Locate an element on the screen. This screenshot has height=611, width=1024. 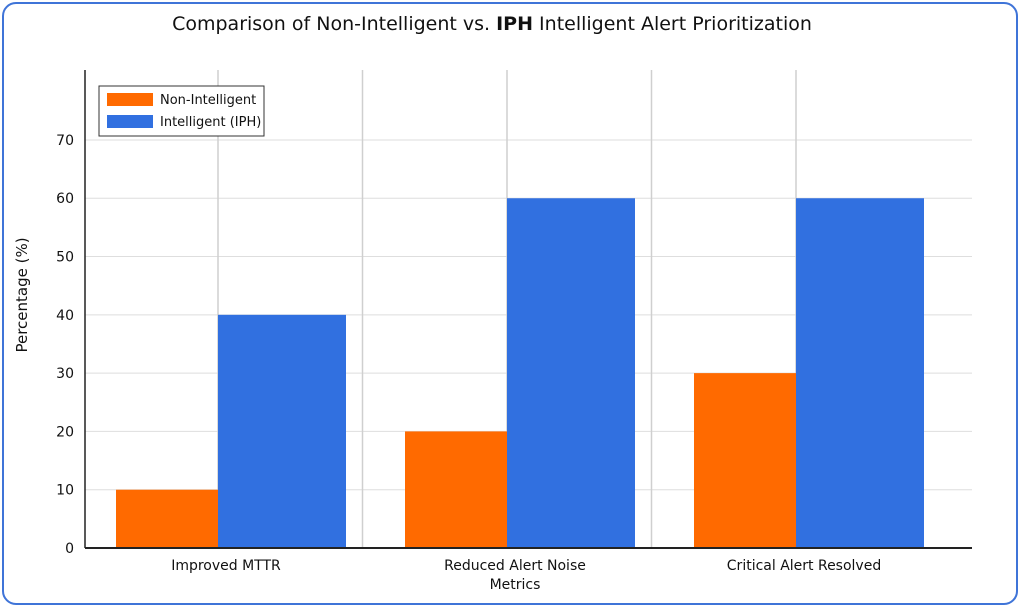
y-tick-label: 10 is located at coordinates (65, 491).